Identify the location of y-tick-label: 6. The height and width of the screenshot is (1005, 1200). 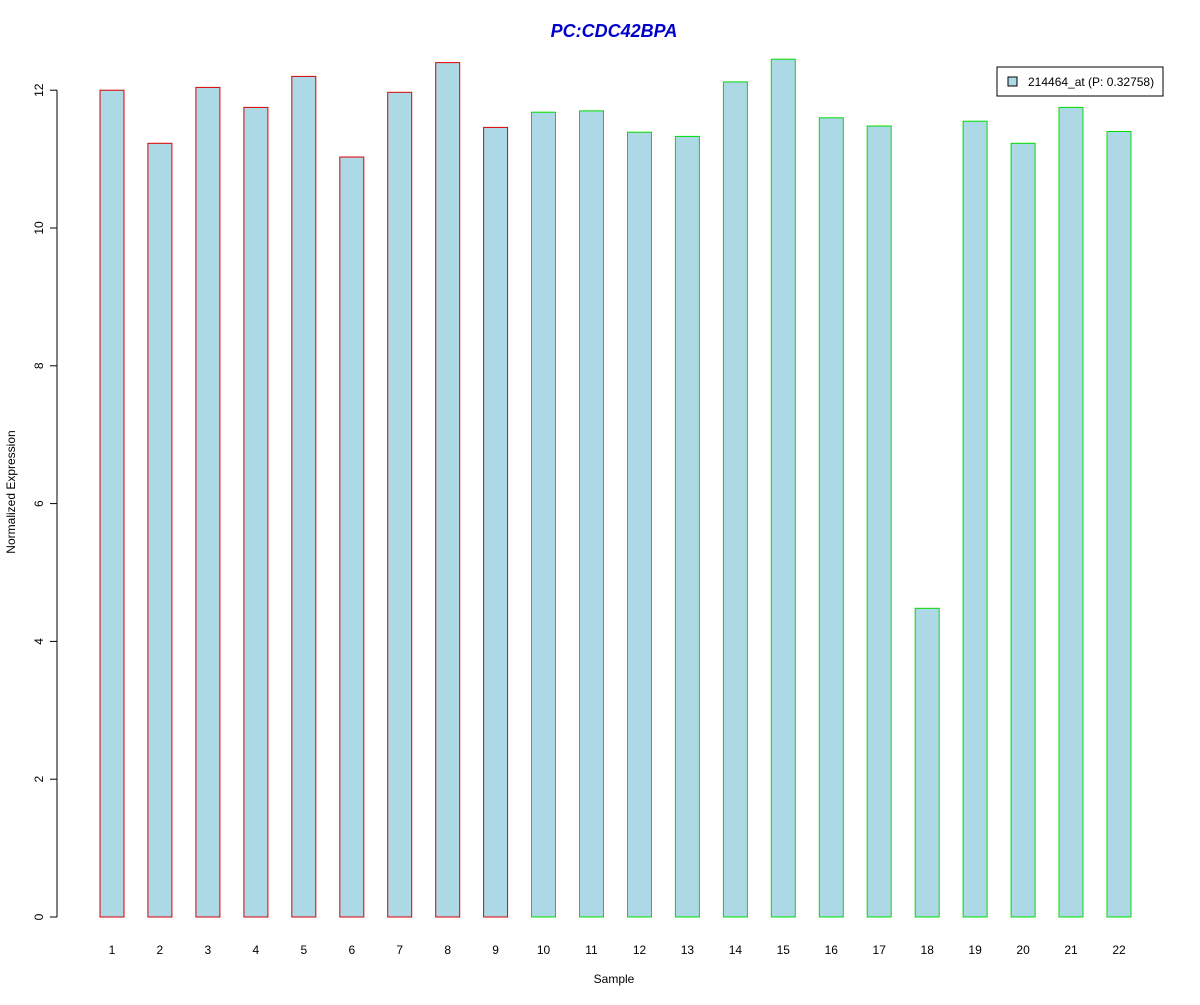
(39, 503).